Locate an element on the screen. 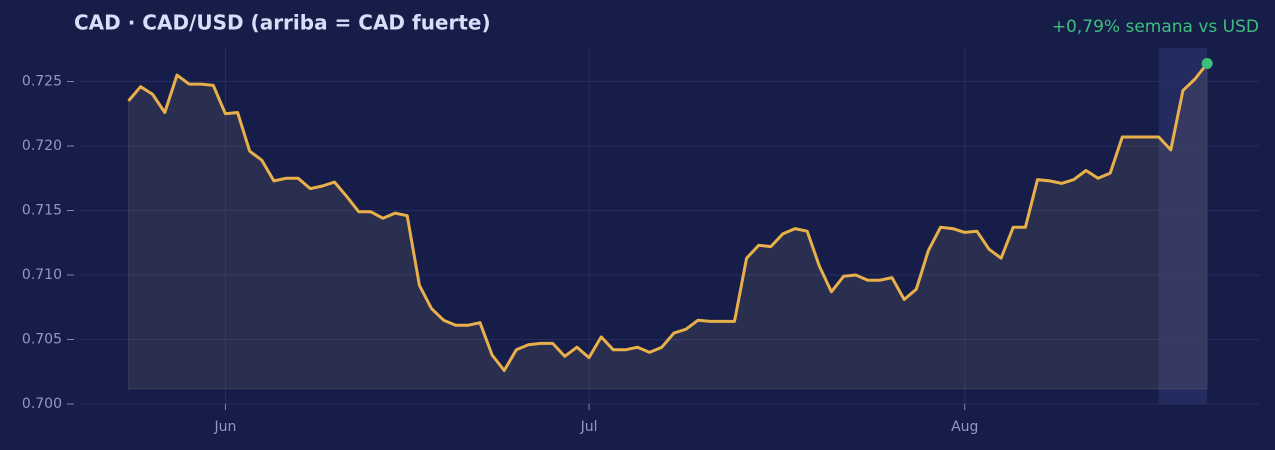 The width and height of the screenshot is (1275, 450). end-marker is located at coordinates (1207, 63).